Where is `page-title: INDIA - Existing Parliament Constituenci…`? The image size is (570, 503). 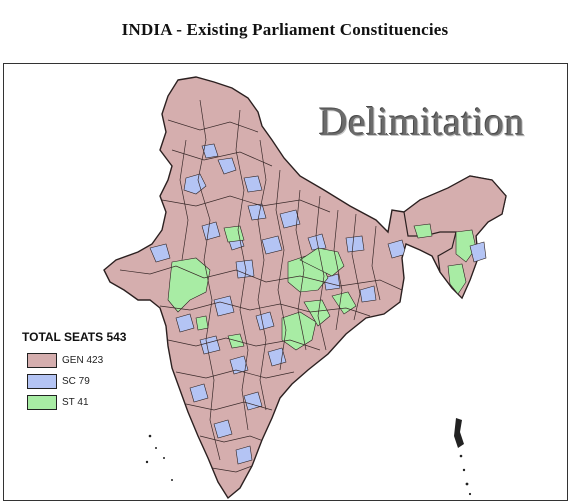
page-title: INDIA - Existing Parliament Constituenci… is located at coordinates (285, 29).